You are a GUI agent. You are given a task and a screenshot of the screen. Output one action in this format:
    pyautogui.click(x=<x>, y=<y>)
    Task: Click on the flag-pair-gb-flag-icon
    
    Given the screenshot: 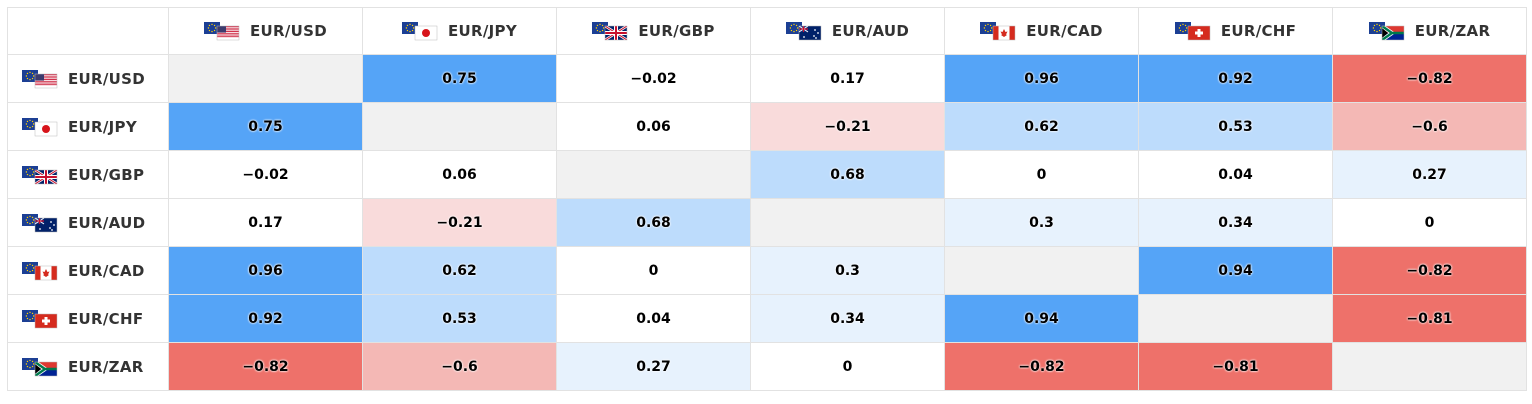 What is the action you would take?
    pyautogui.click(x=610, y=31)
    